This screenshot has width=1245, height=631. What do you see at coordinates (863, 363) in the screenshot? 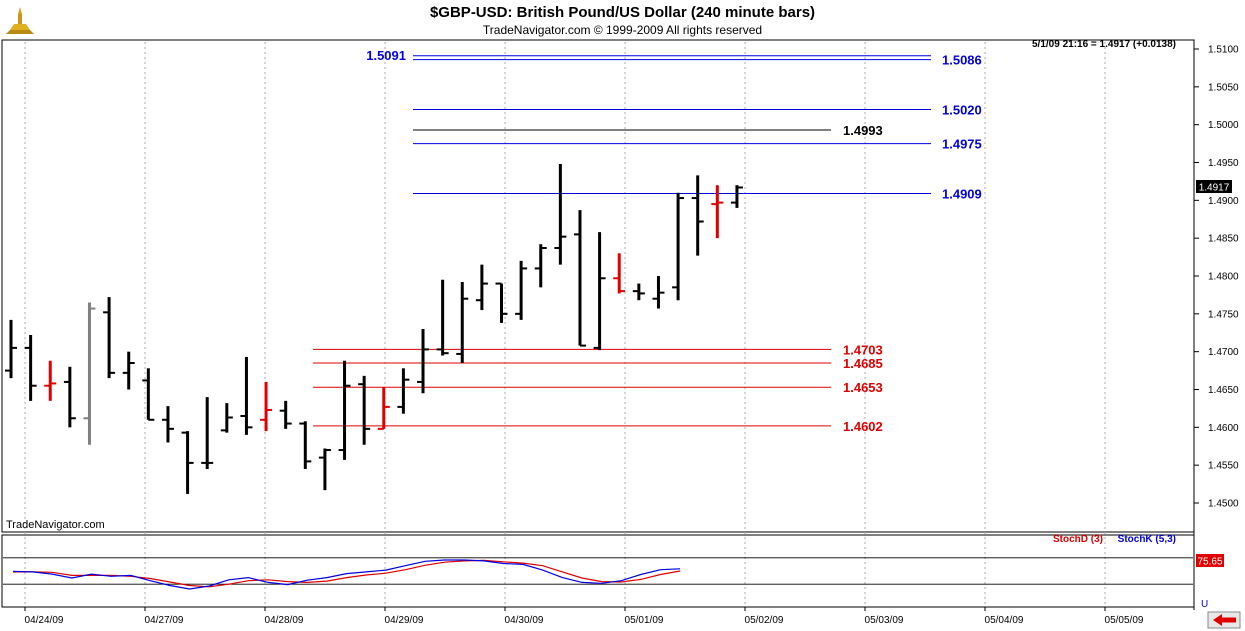
I see `level-label-1.4685: 1.4685` at bounding box center [863, 363].